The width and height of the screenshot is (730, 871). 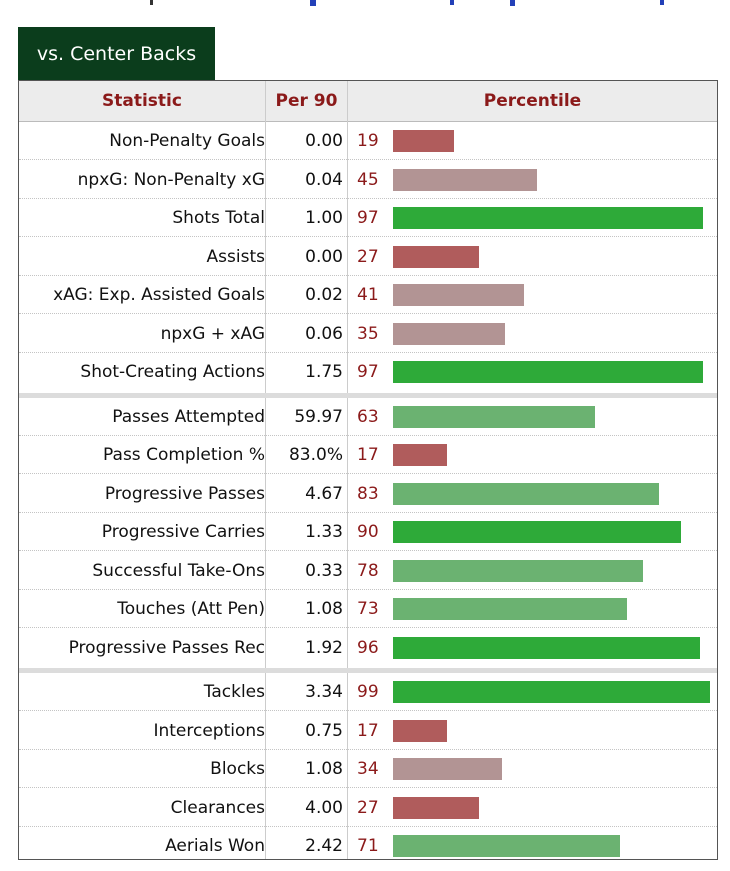 I want to click on stat-name: Touches (Att Pen), so click(x=191, y=609).